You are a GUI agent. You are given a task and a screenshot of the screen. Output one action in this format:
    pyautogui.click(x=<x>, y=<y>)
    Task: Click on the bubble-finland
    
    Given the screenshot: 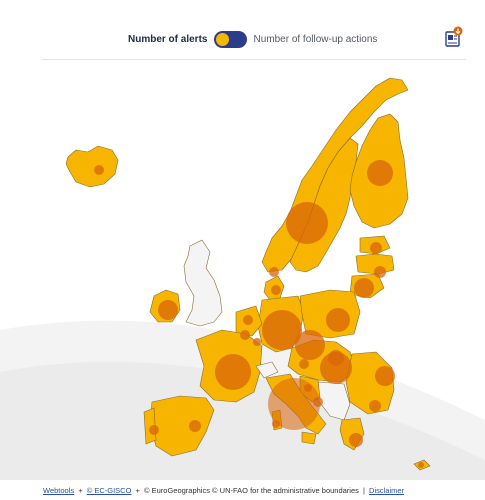 What is the action you would take?
    pyautogui.click(x=380, y=173)
    